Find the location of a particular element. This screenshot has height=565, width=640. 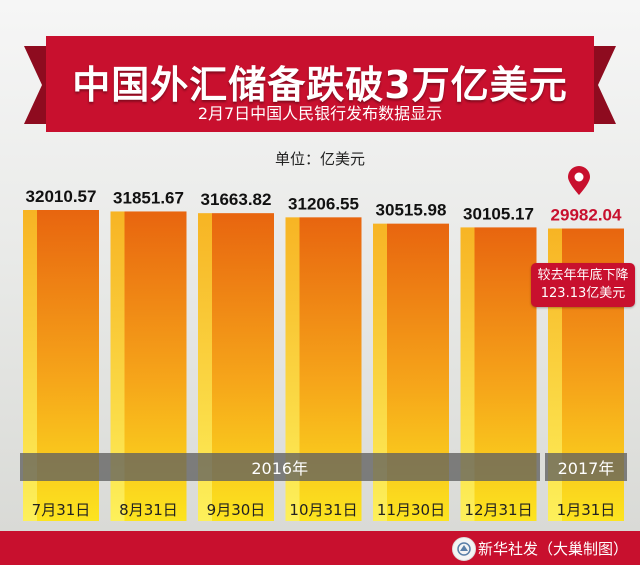

value-label-0: 32010.57 is located at coordinates (61, 196).